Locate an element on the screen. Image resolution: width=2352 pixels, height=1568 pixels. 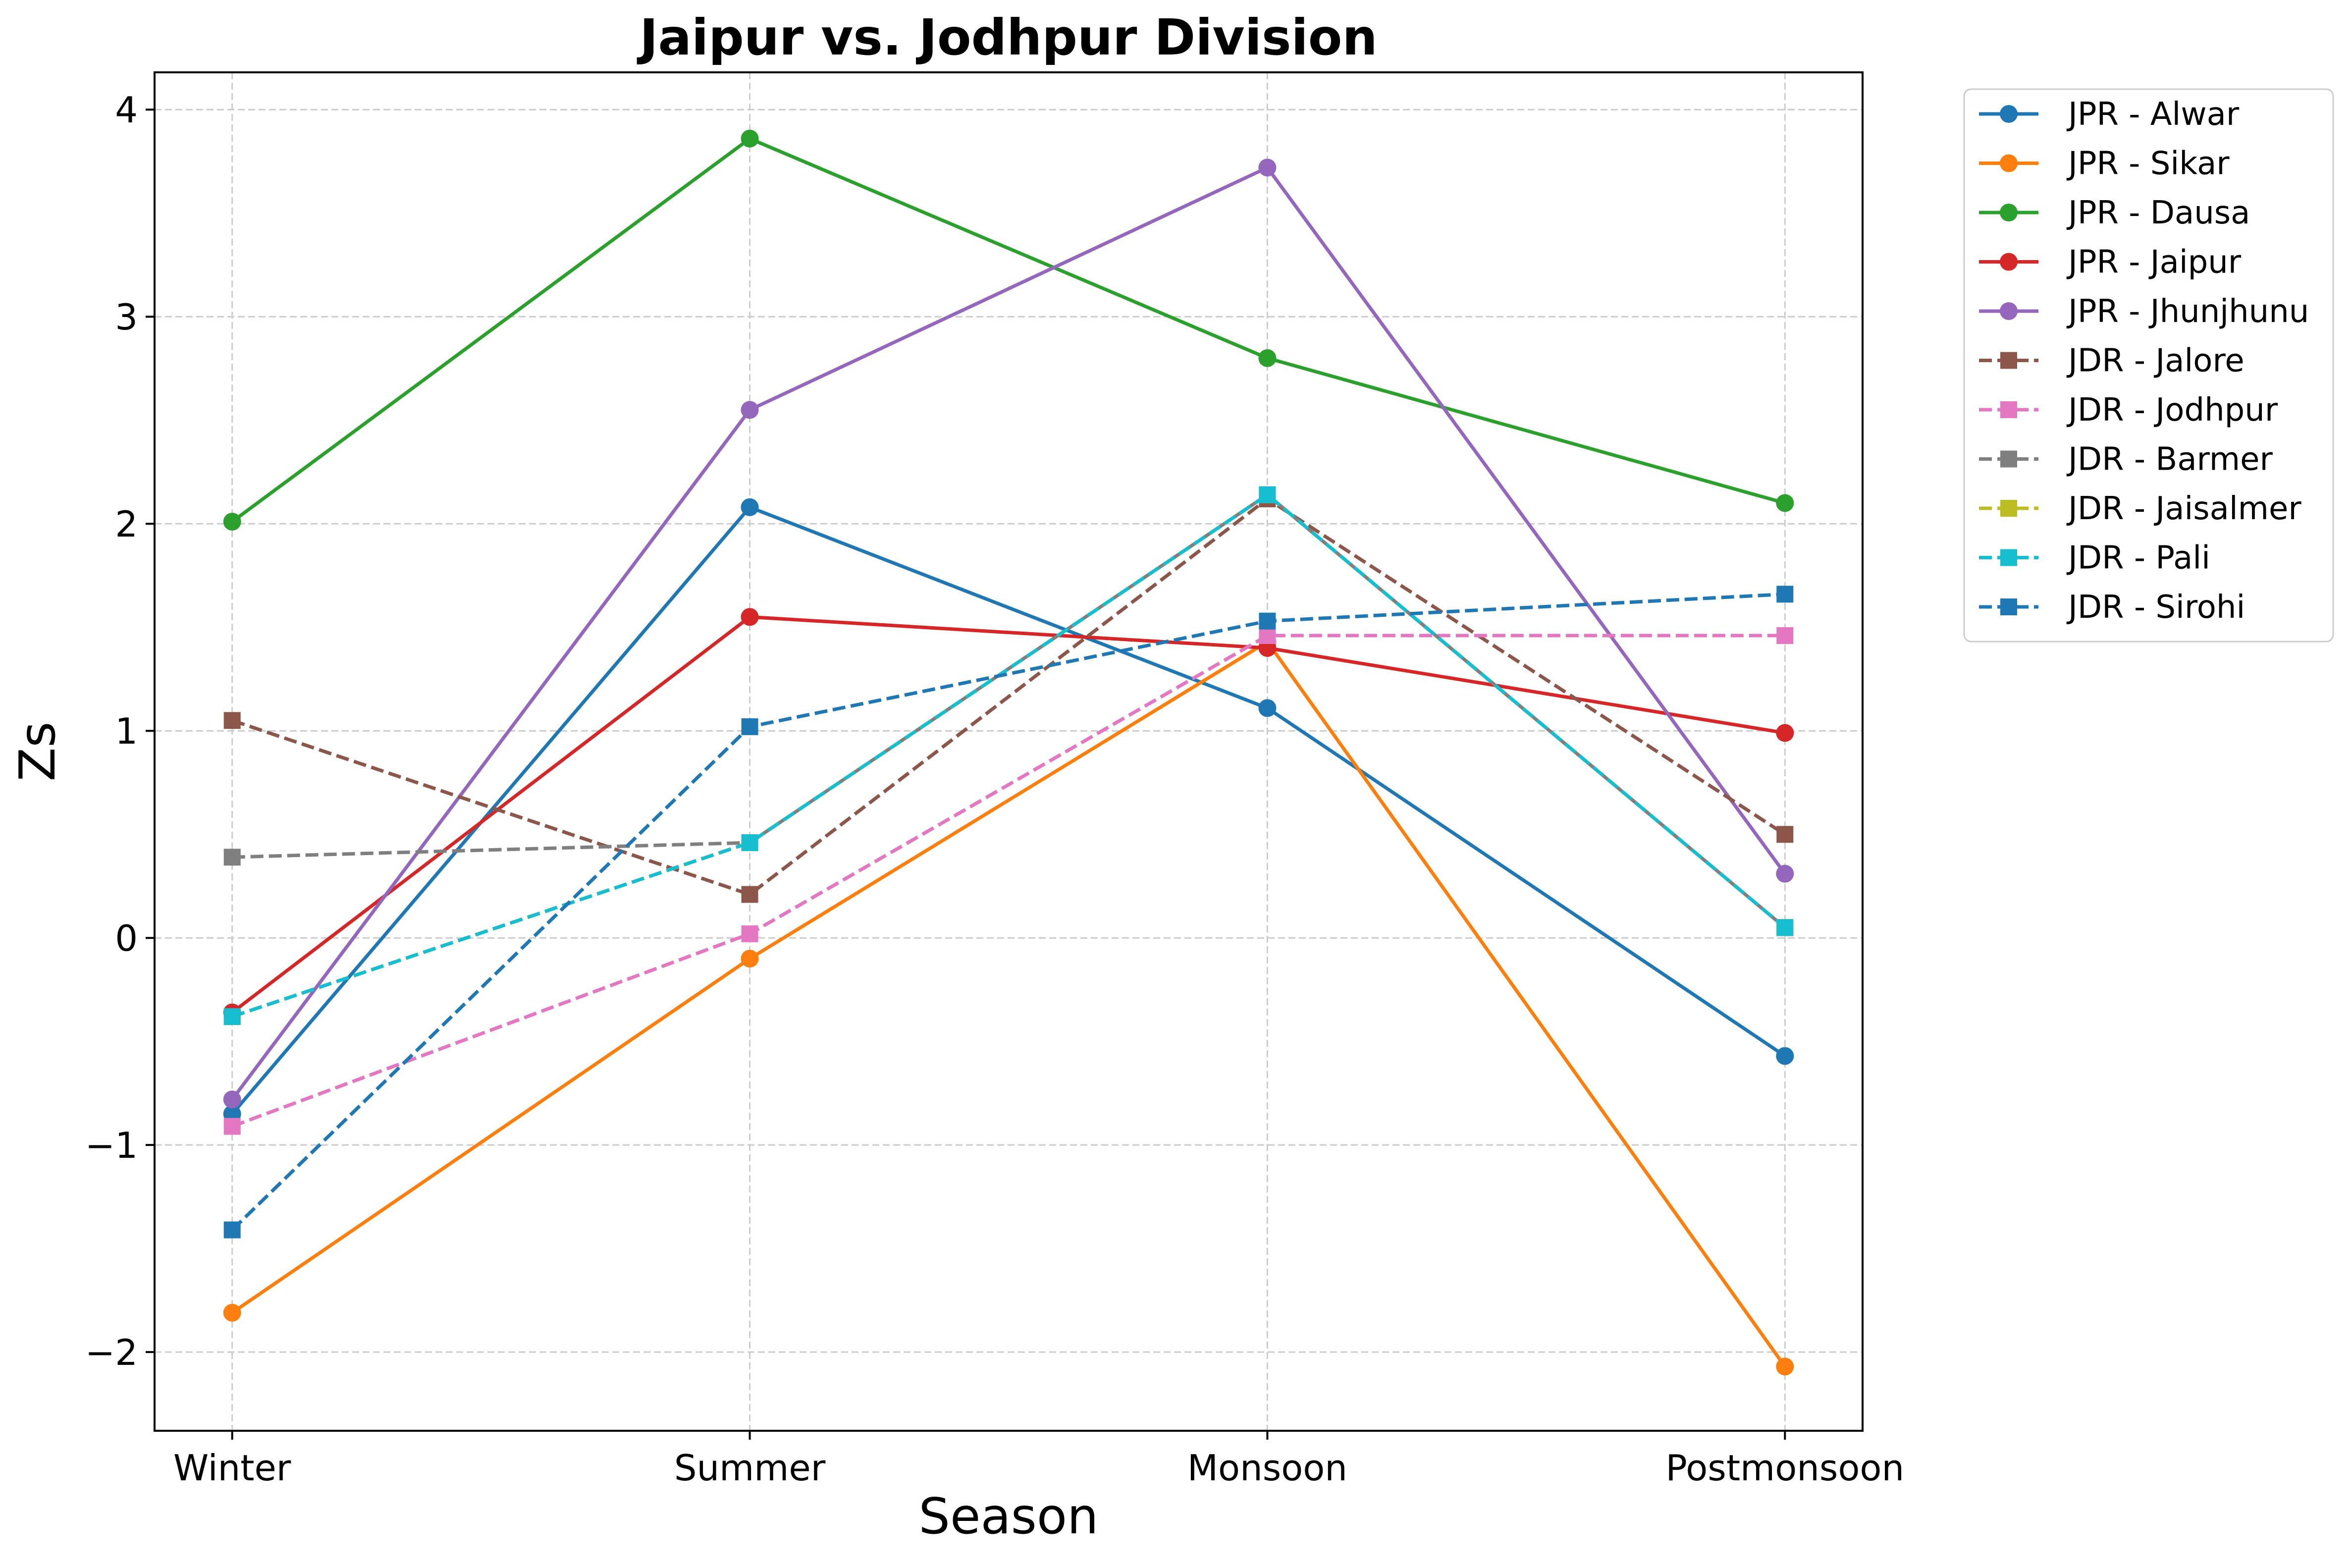
legend-entry: JPR - Jhunjhunu is located at coordinates (2144, 311).